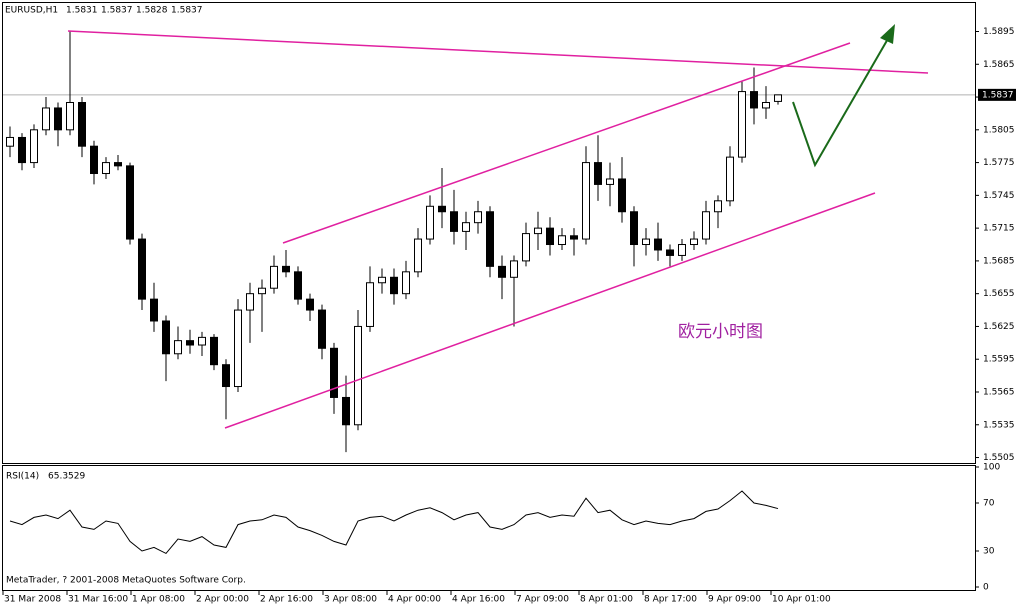 The width and height of the screenshot is (1018, 606). What do you see at coordinates (22, 477) in the screenshot?
I see `rsi-title: RSI(14)` at bounding box center [22, 477].